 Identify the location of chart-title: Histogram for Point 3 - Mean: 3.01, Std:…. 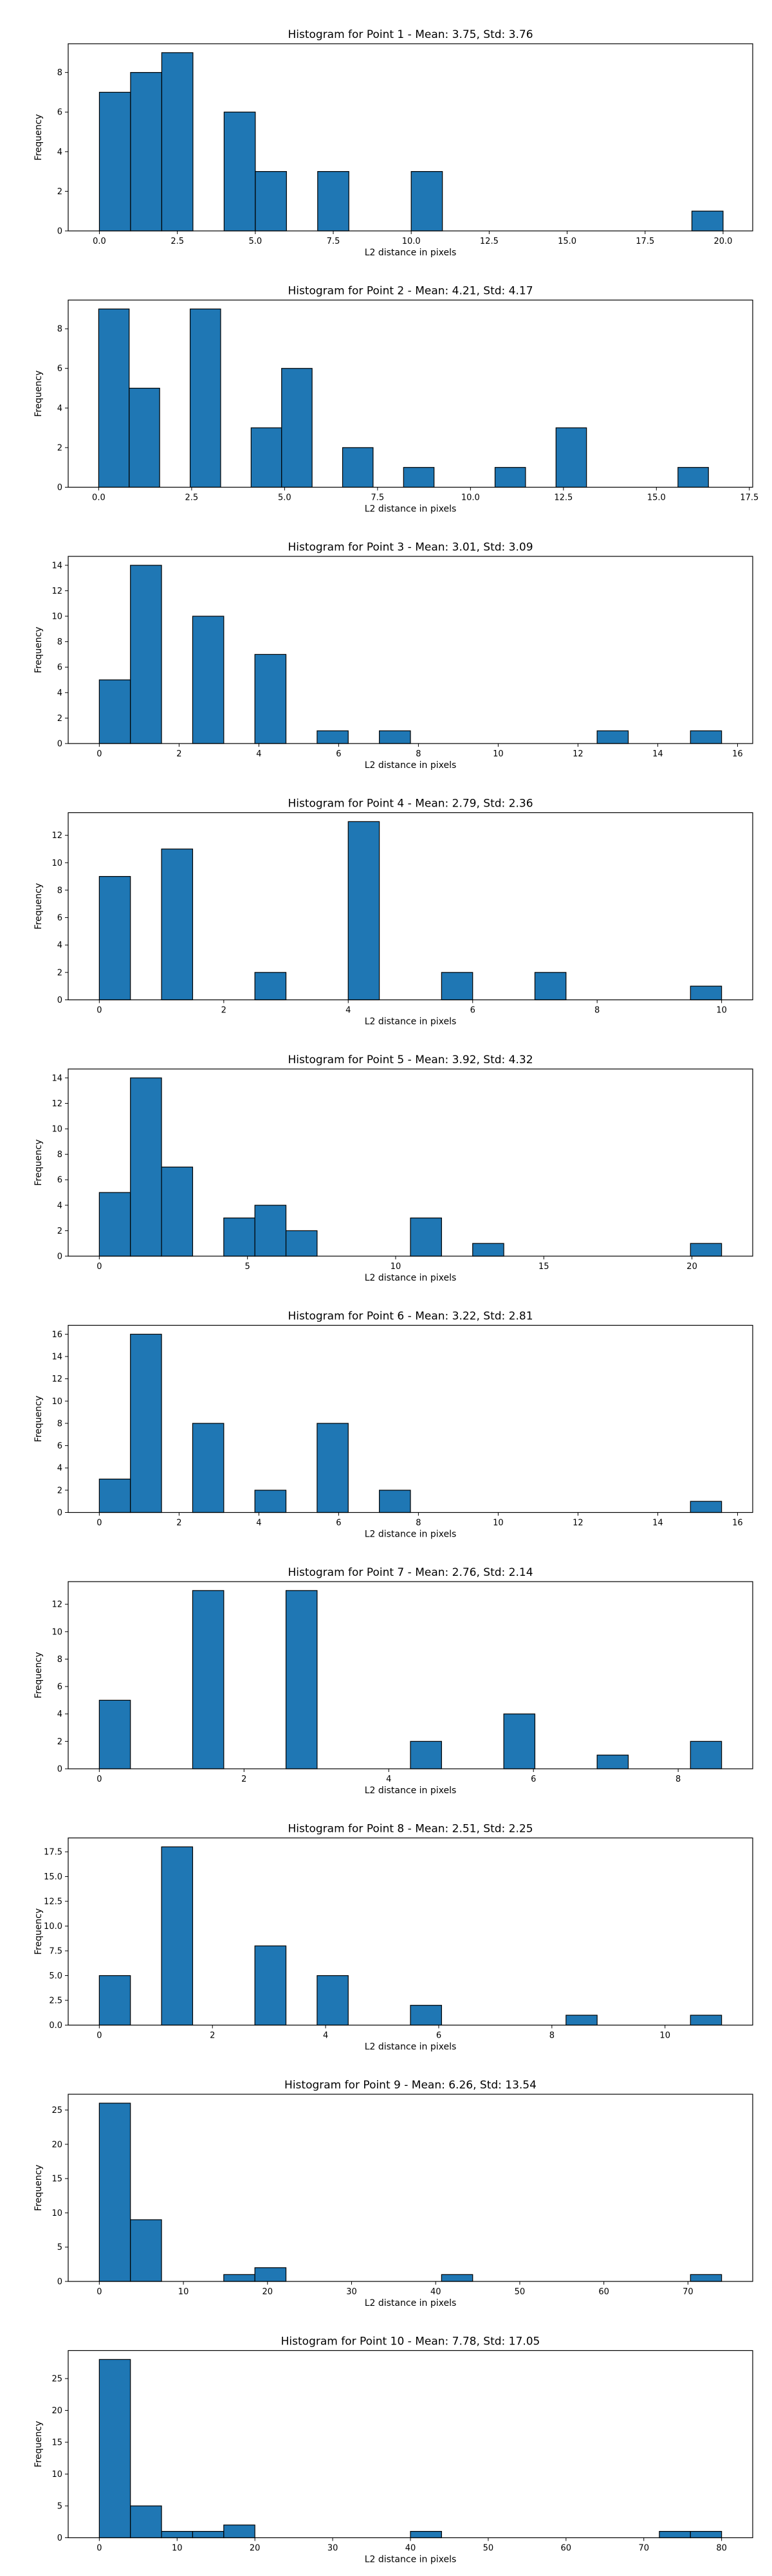
(410, 547).